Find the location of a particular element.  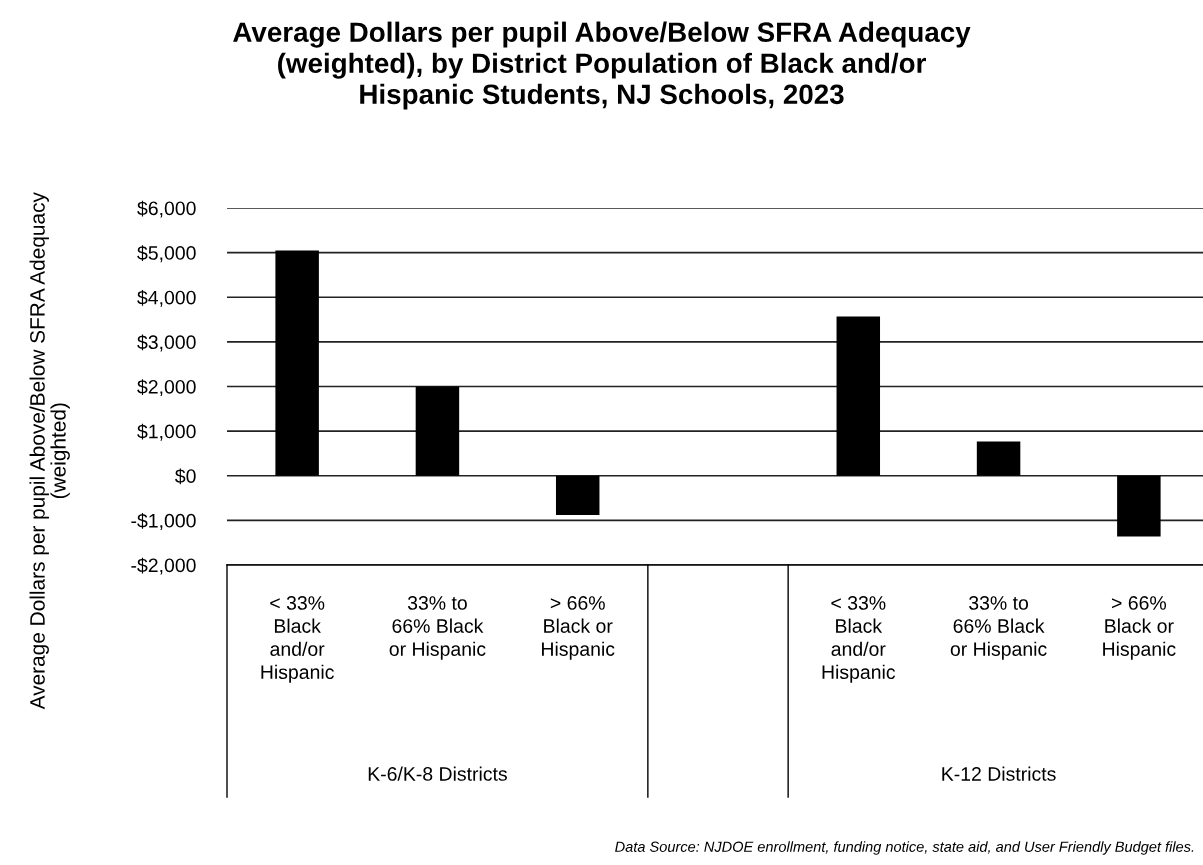

chart-title: Average Dollars per pupil Above/Below SFRA Adequacy (weighted), by District Population of Black and/or Hispanic Students, NJ Schools, 2023 is located at coordinates (602, 65).